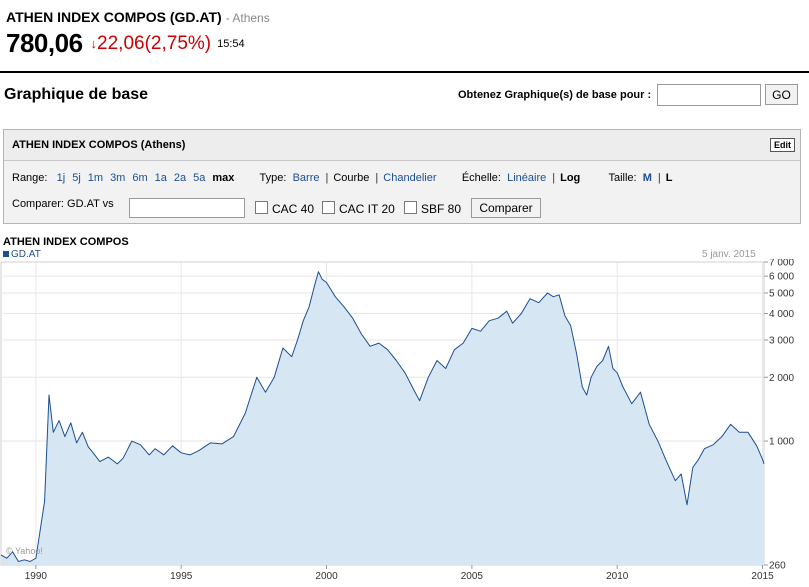  Describe the element at coordinates (95, 178) in the screenshot. I see `range-1m: 1m` at that location.